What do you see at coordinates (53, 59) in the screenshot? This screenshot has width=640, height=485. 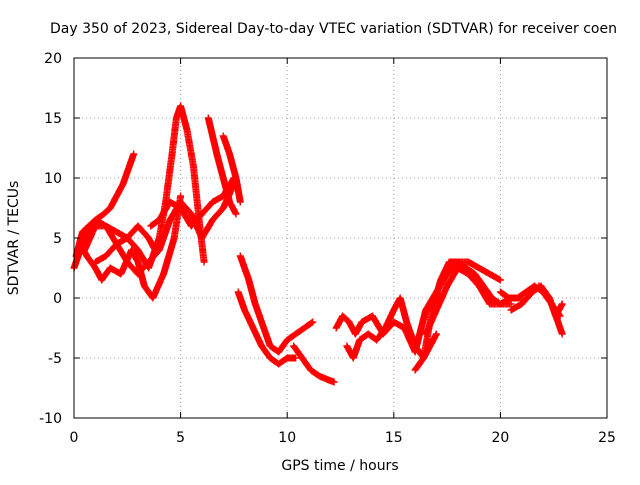 I see `y-tick-label: 20` at bounding box center [53, 59].